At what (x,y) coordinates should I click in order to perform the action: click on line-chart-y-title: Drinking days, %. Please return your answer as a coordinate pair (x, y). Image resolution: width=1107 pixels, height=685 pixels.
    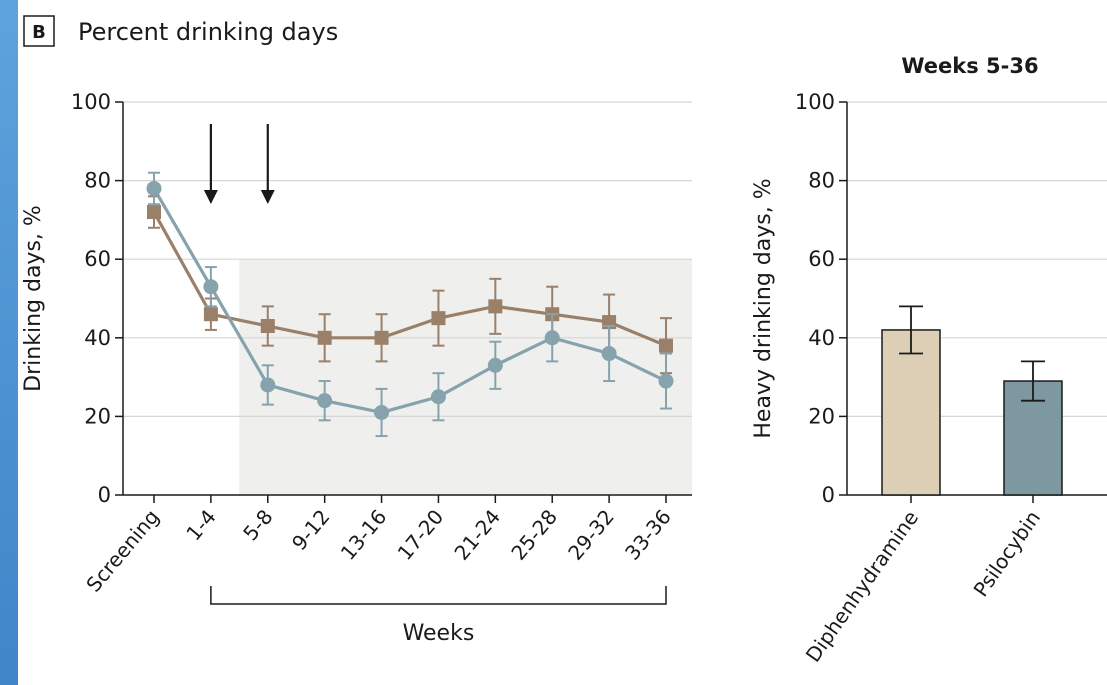
    Looking at the image, I should click on (33, 298).